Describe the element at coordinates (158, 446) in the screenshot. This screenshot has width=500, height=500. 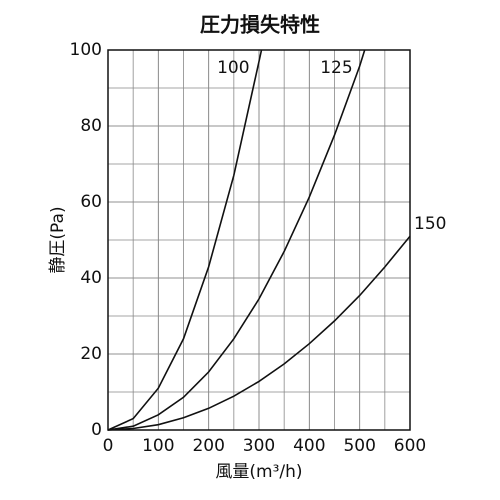
I see `x-tick-label: 100` at that location.